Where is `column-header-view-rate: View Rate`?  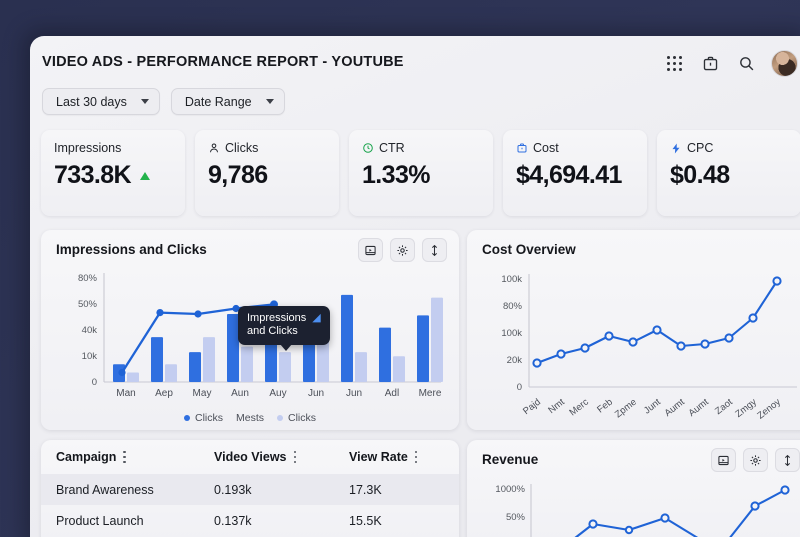
column-header-view-rate: View Rate is located at coordinates (404, 457).